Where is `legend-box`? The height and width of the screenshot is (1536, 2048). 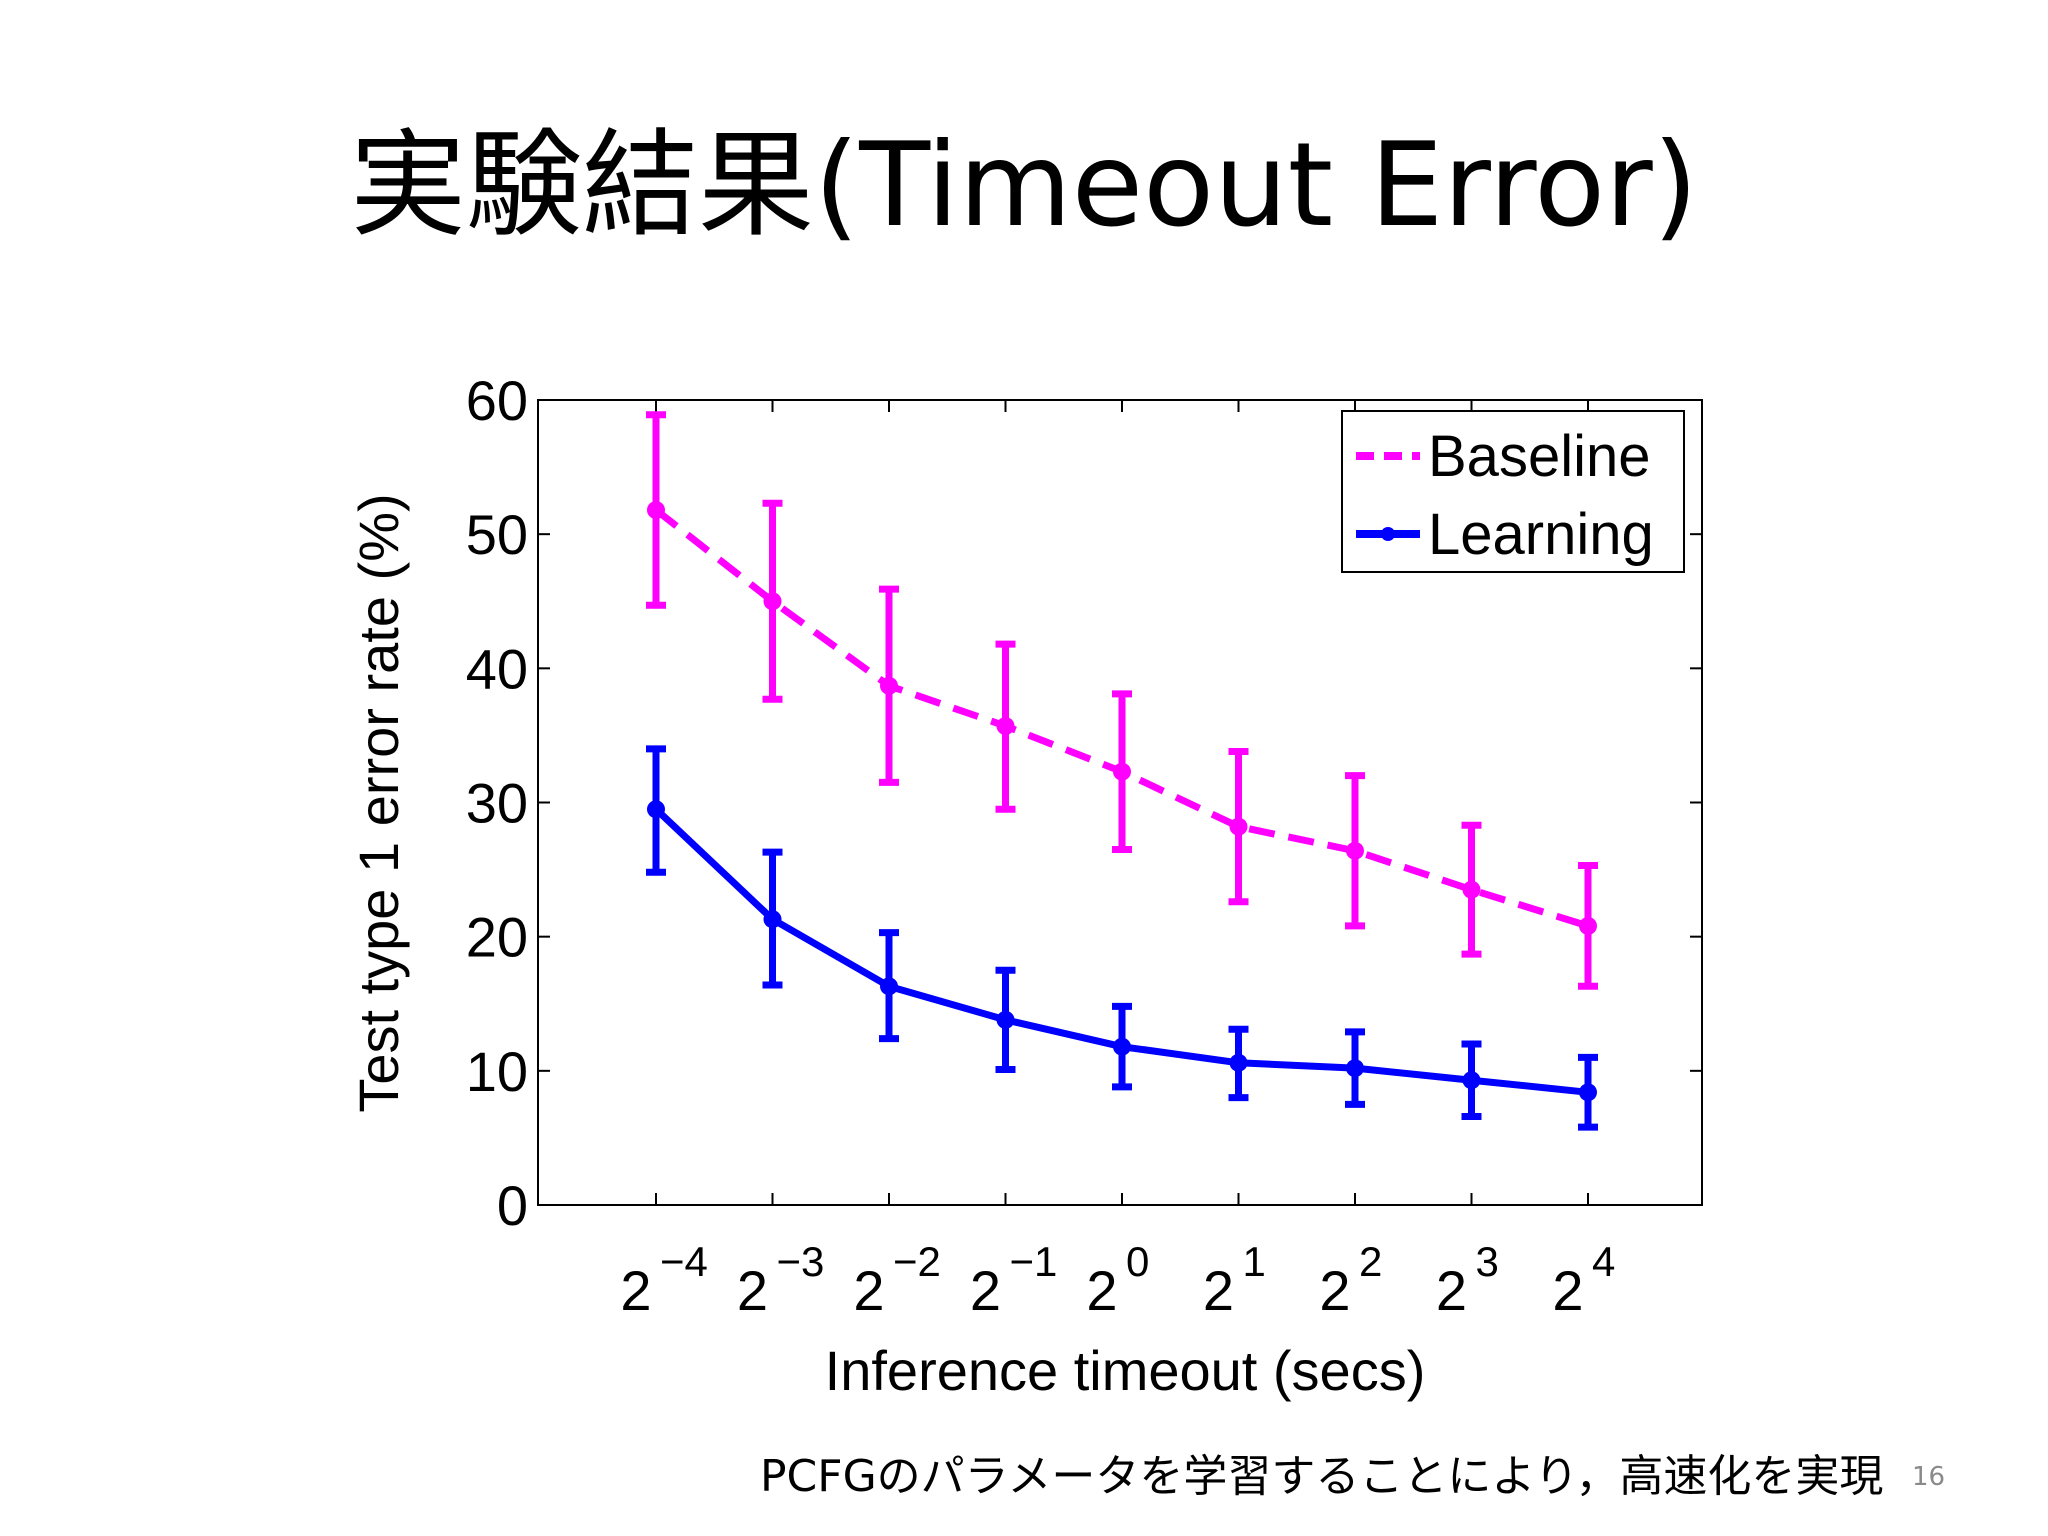
legend-box is located at coordinates (1513, 491).